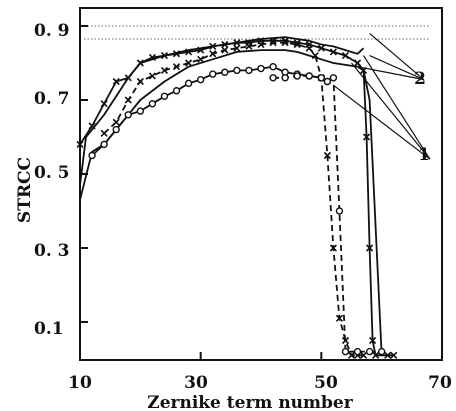 The height and width of the screenshot is (411, 456). Describe the element at coordinates (25, 190) in the screenshot. I see `y-axis-title: STRCC` at that location.